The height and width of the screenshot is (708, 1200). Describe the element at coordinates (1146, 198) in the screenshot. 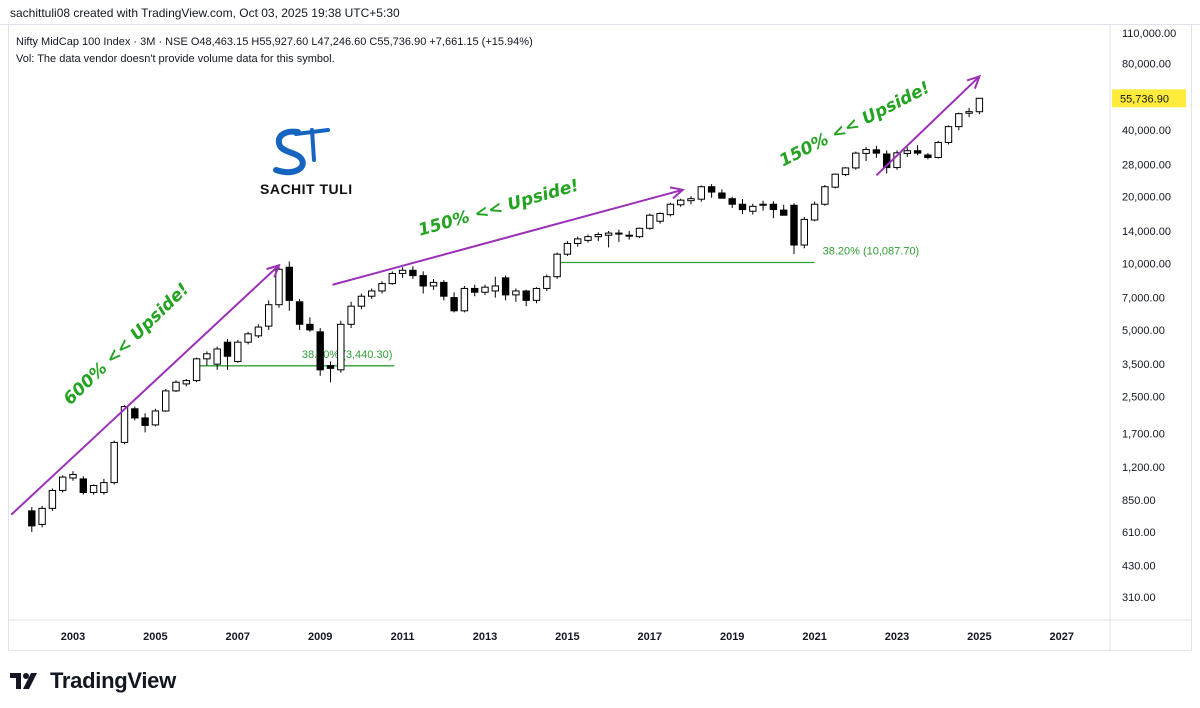

I see `y-tick-label: 20,000.00` at that location.